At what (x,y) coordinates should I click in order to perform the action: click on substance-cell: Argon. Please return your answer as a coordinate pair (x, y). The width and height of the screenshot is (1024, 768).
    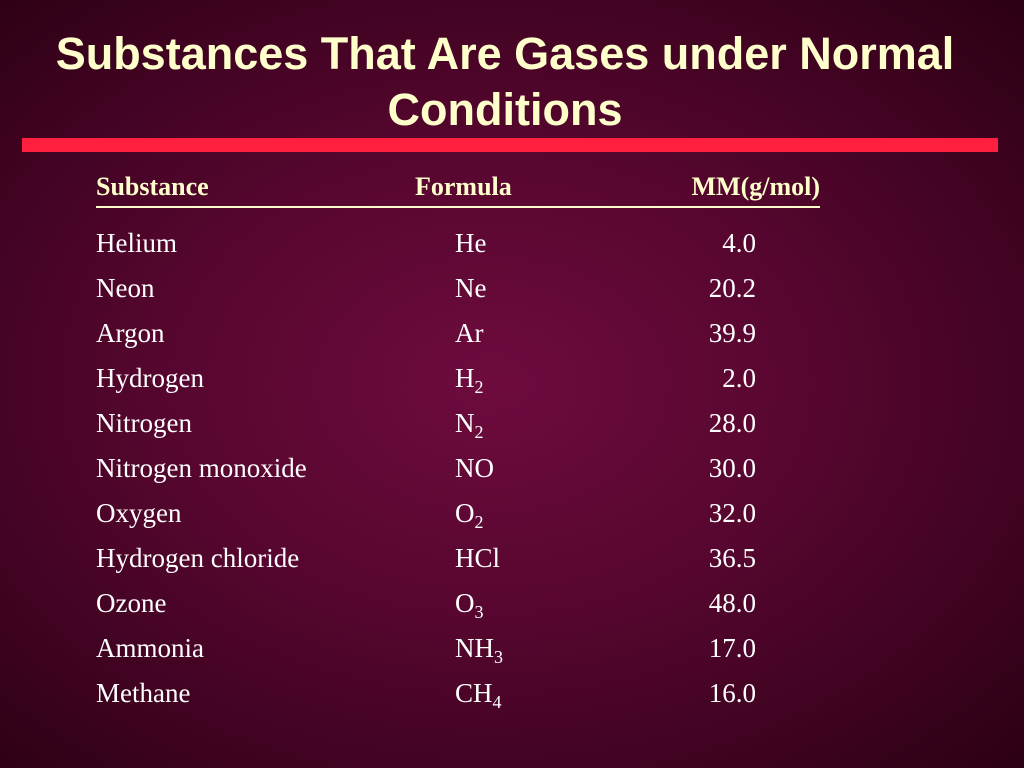
    Looking at the image, I should click on (130, 333).